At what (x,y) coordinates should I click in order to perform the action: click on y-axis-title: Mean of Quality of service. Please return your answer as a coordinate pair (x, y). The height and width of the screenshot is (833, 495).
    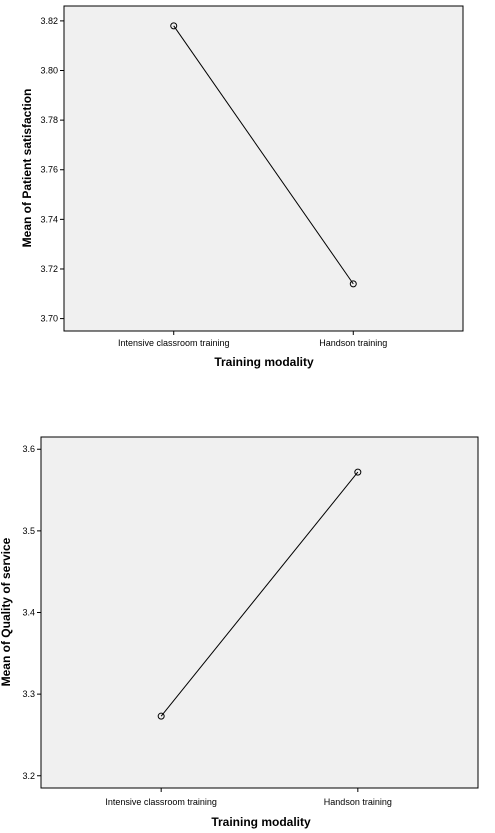
    Looking at the image, I should click on (6, 611).